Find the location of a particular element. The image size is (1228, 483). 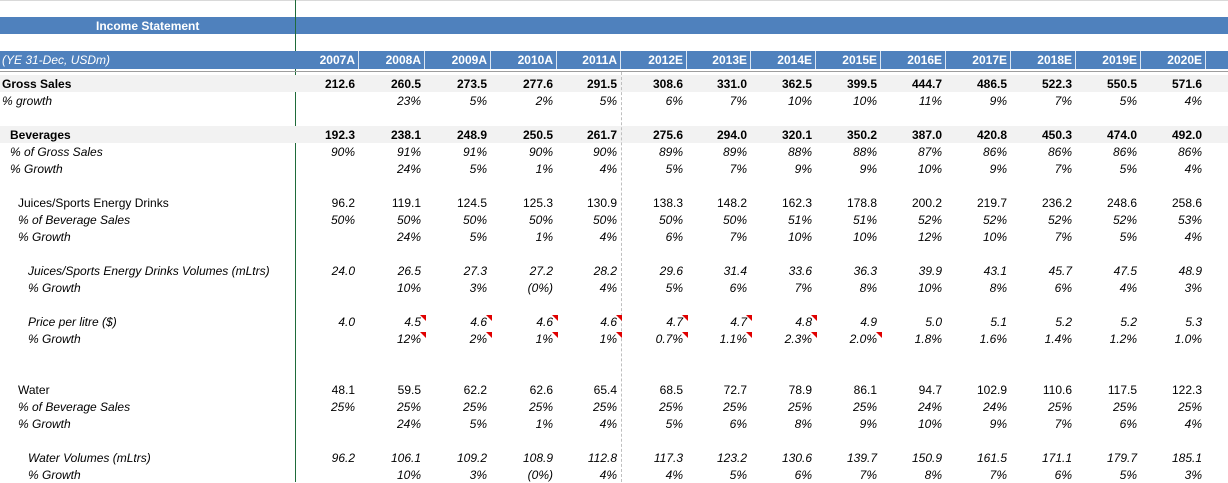

value-cell: 522.3 is located at coordinates (1056, 84).